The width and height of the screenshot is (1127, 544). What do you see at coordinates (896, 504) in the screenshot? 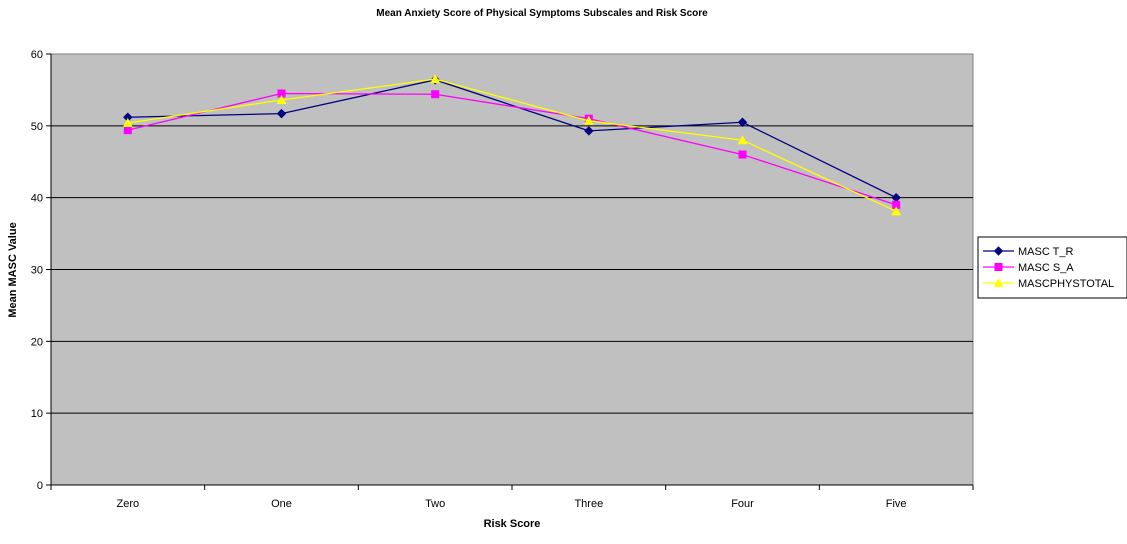
I see `x-tick-label-five: Five` at bounding box center [896, 504].